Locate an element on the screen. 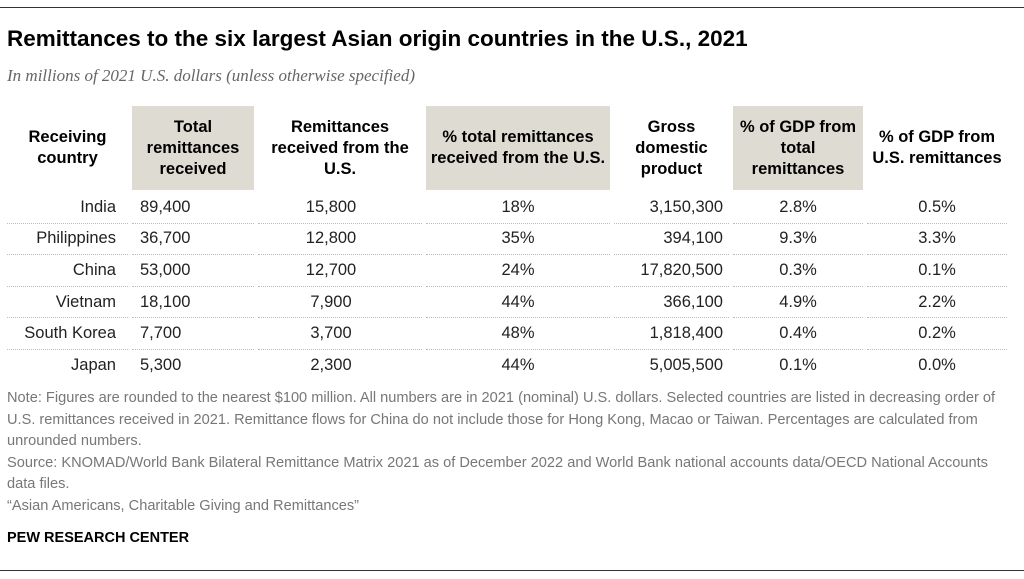  cell-country: South Korea is located at coordinates (67, 334).